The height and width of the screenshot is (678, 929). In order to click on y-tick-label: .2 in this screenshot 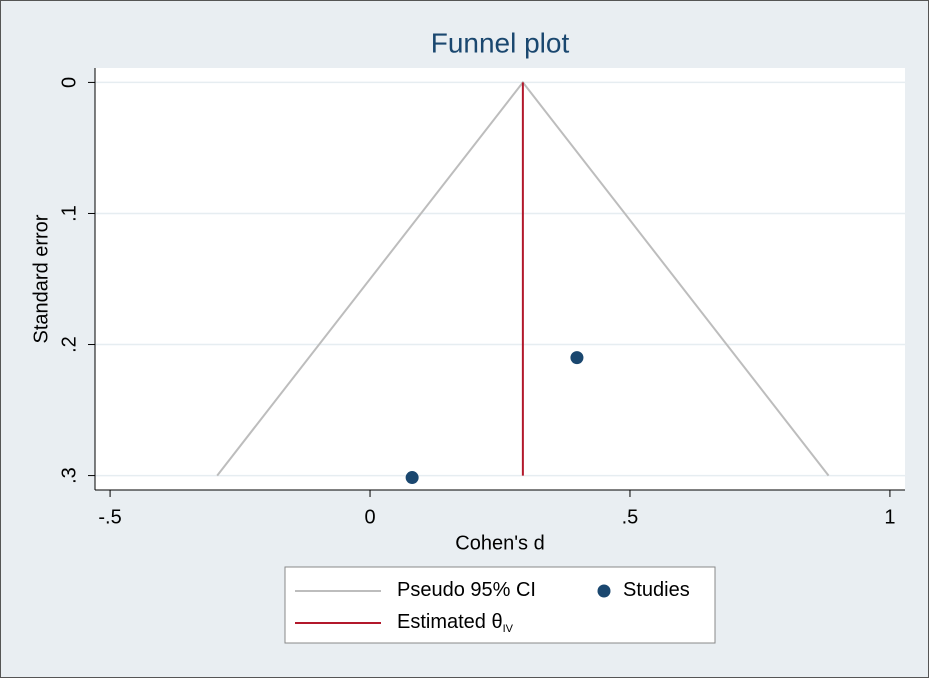, I will do `click(69, 344)`.